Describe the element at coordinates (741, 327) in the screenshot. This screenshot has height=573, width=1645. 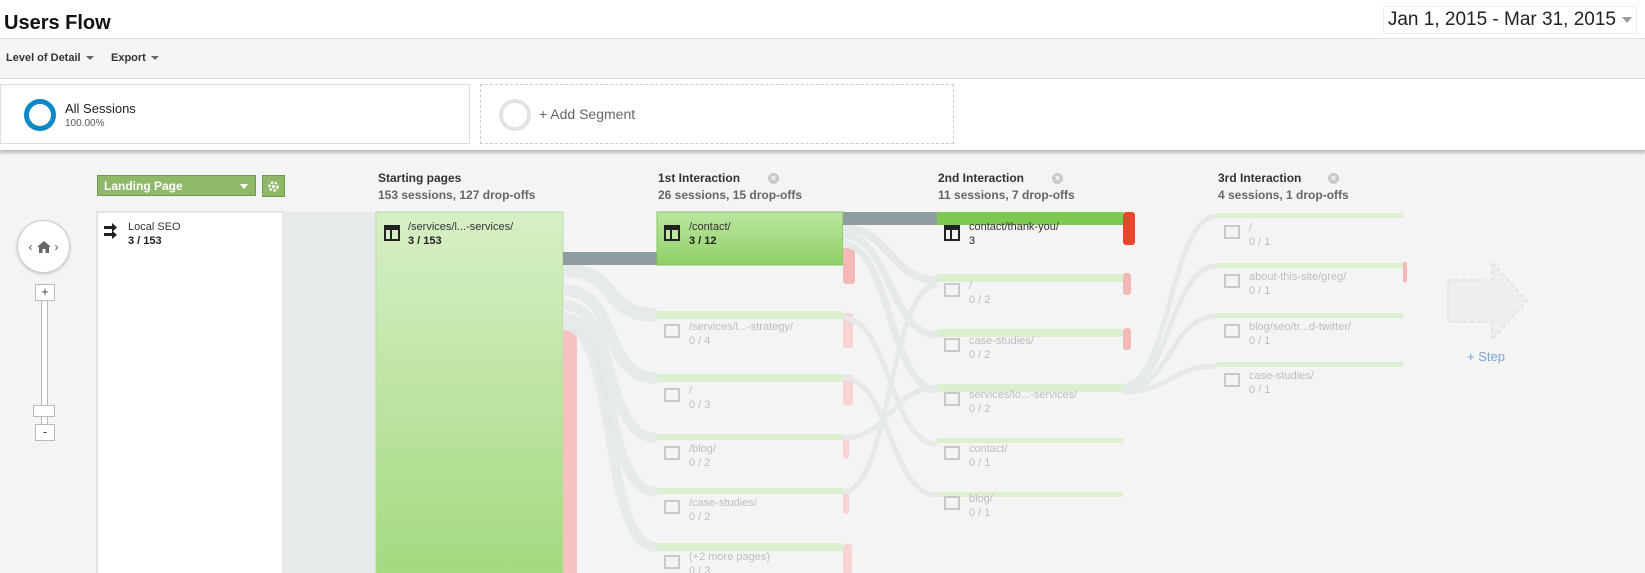
I see `i1-node-name: /services/l...-strategy/` at that location.